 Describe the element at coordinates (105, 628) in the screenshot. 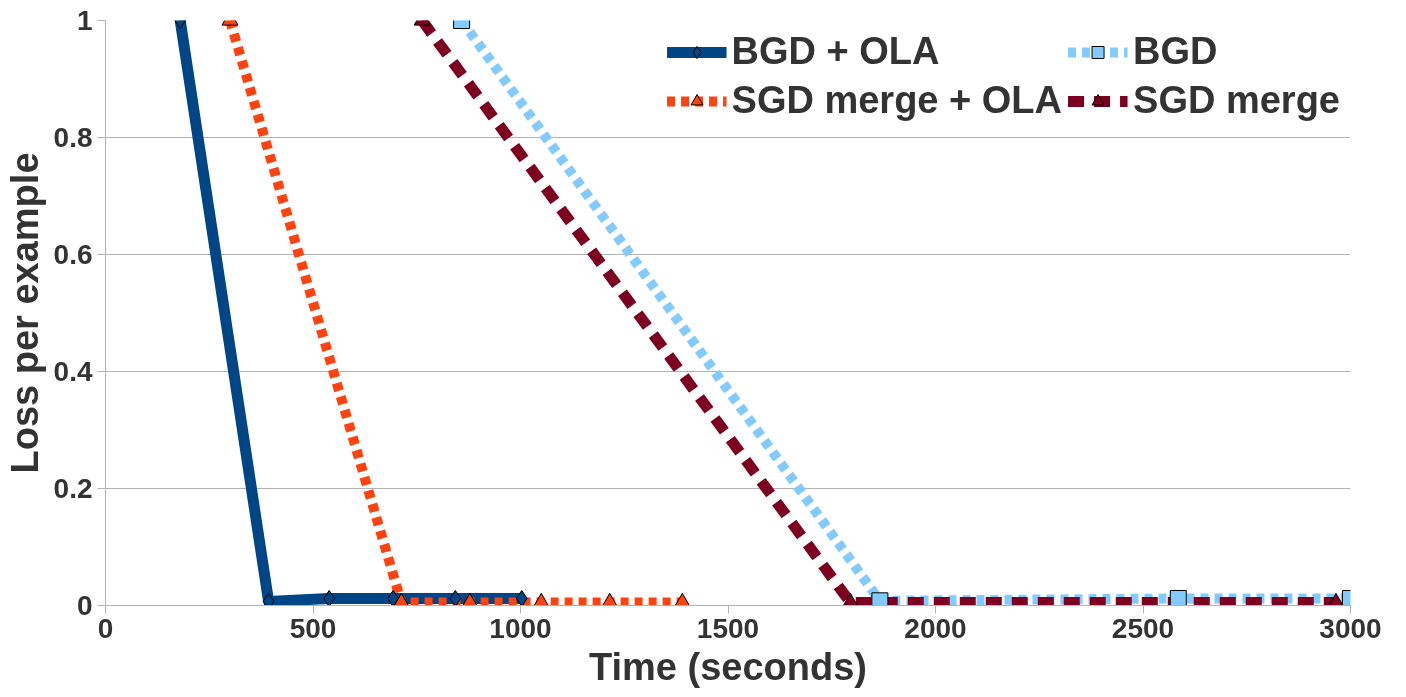

I see `x-tick-label: 0` at that location.